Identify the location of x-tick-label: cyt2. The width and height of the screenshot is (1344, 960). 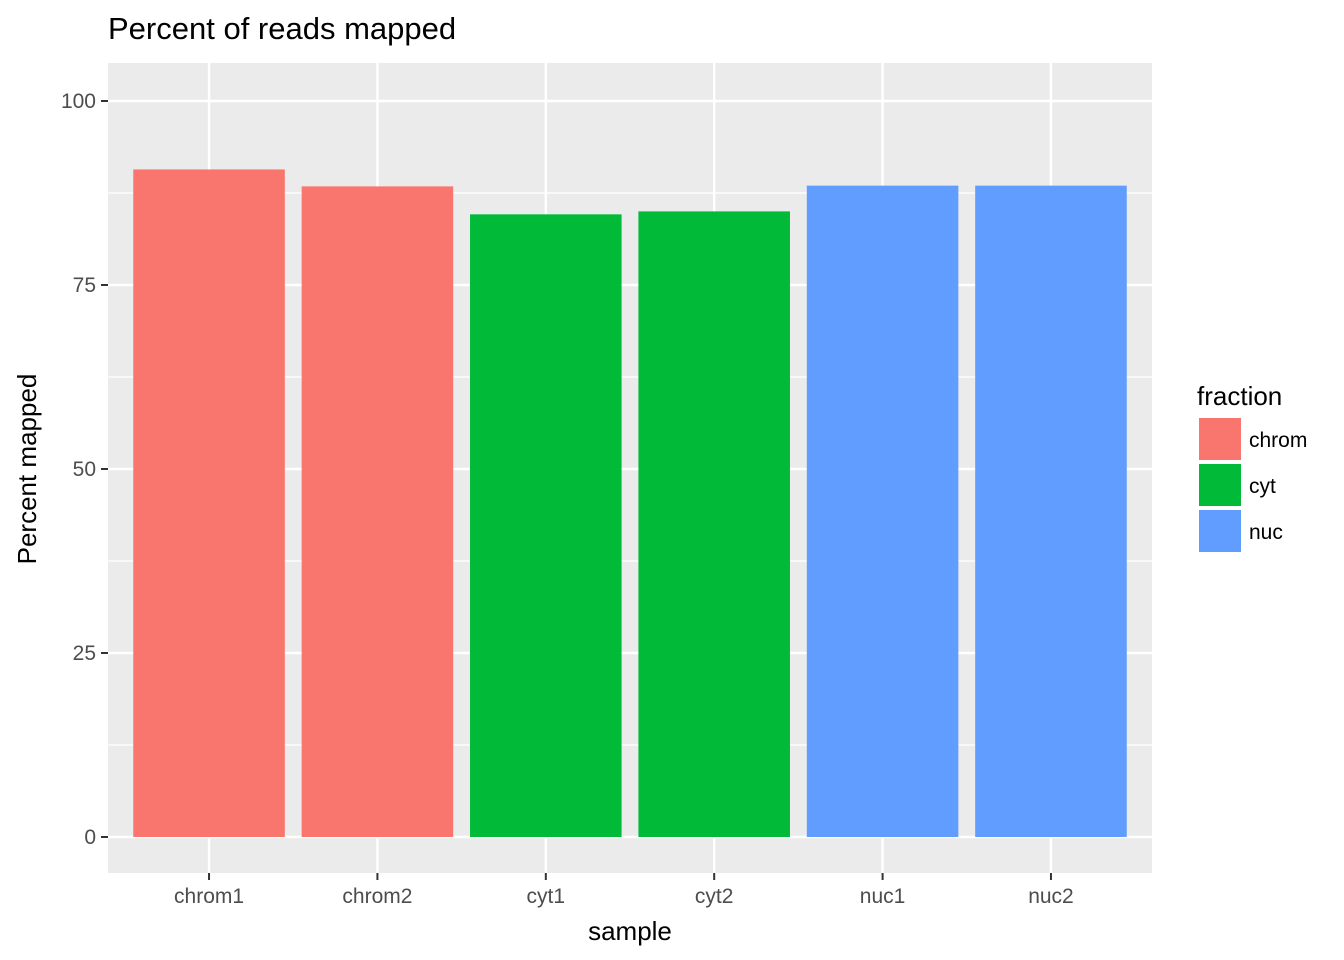
(714, 896).